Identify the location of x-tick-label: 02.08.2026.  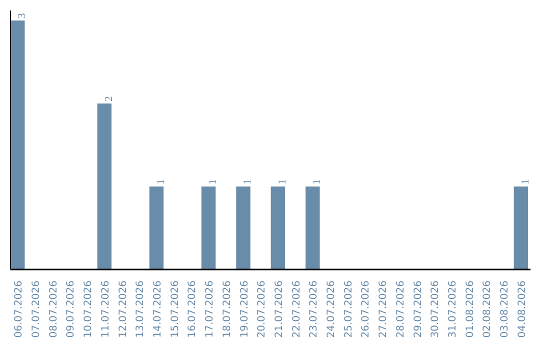
(488, 309).